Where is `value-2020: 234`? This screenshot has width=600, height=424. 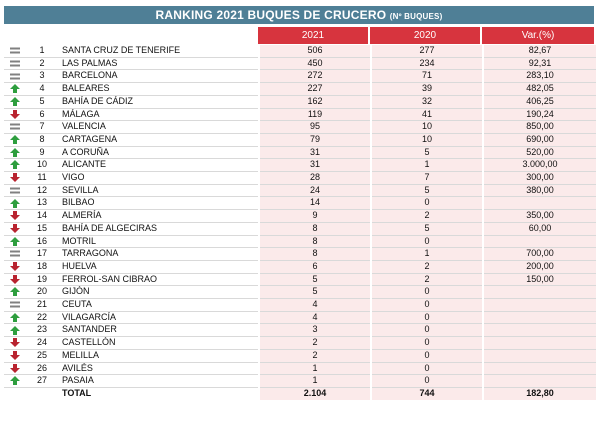
value-2020: 234 is located at coordinates (426, 64).